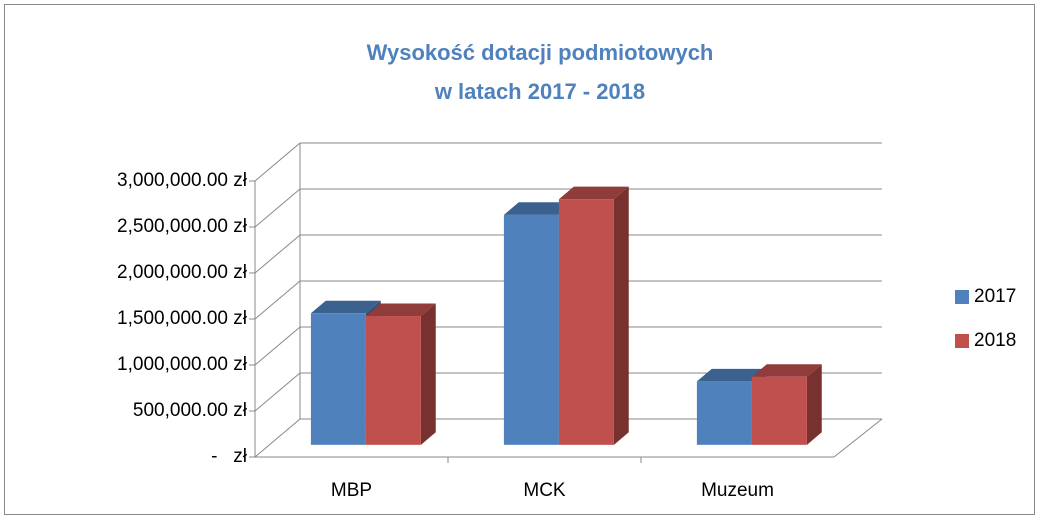  Describe the element at coordinates (229, 456) in the screenshot. I see `y-tick-label: - zł` at that location.